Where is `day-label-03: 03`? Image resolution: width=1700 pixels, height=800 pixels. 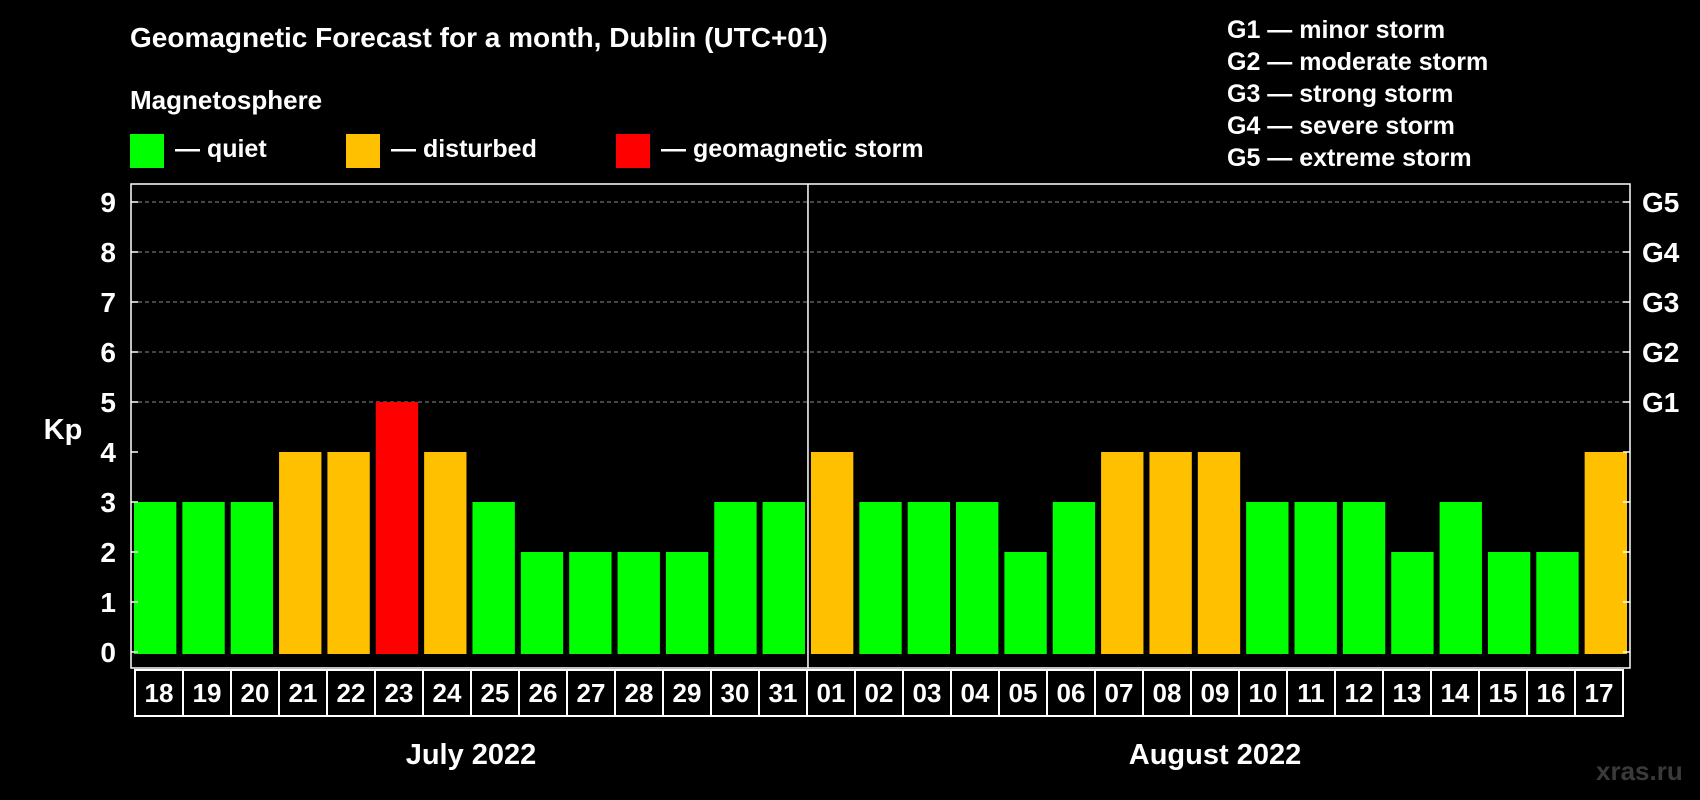
day-label-03: 03 is located at coordinates (927, 693).